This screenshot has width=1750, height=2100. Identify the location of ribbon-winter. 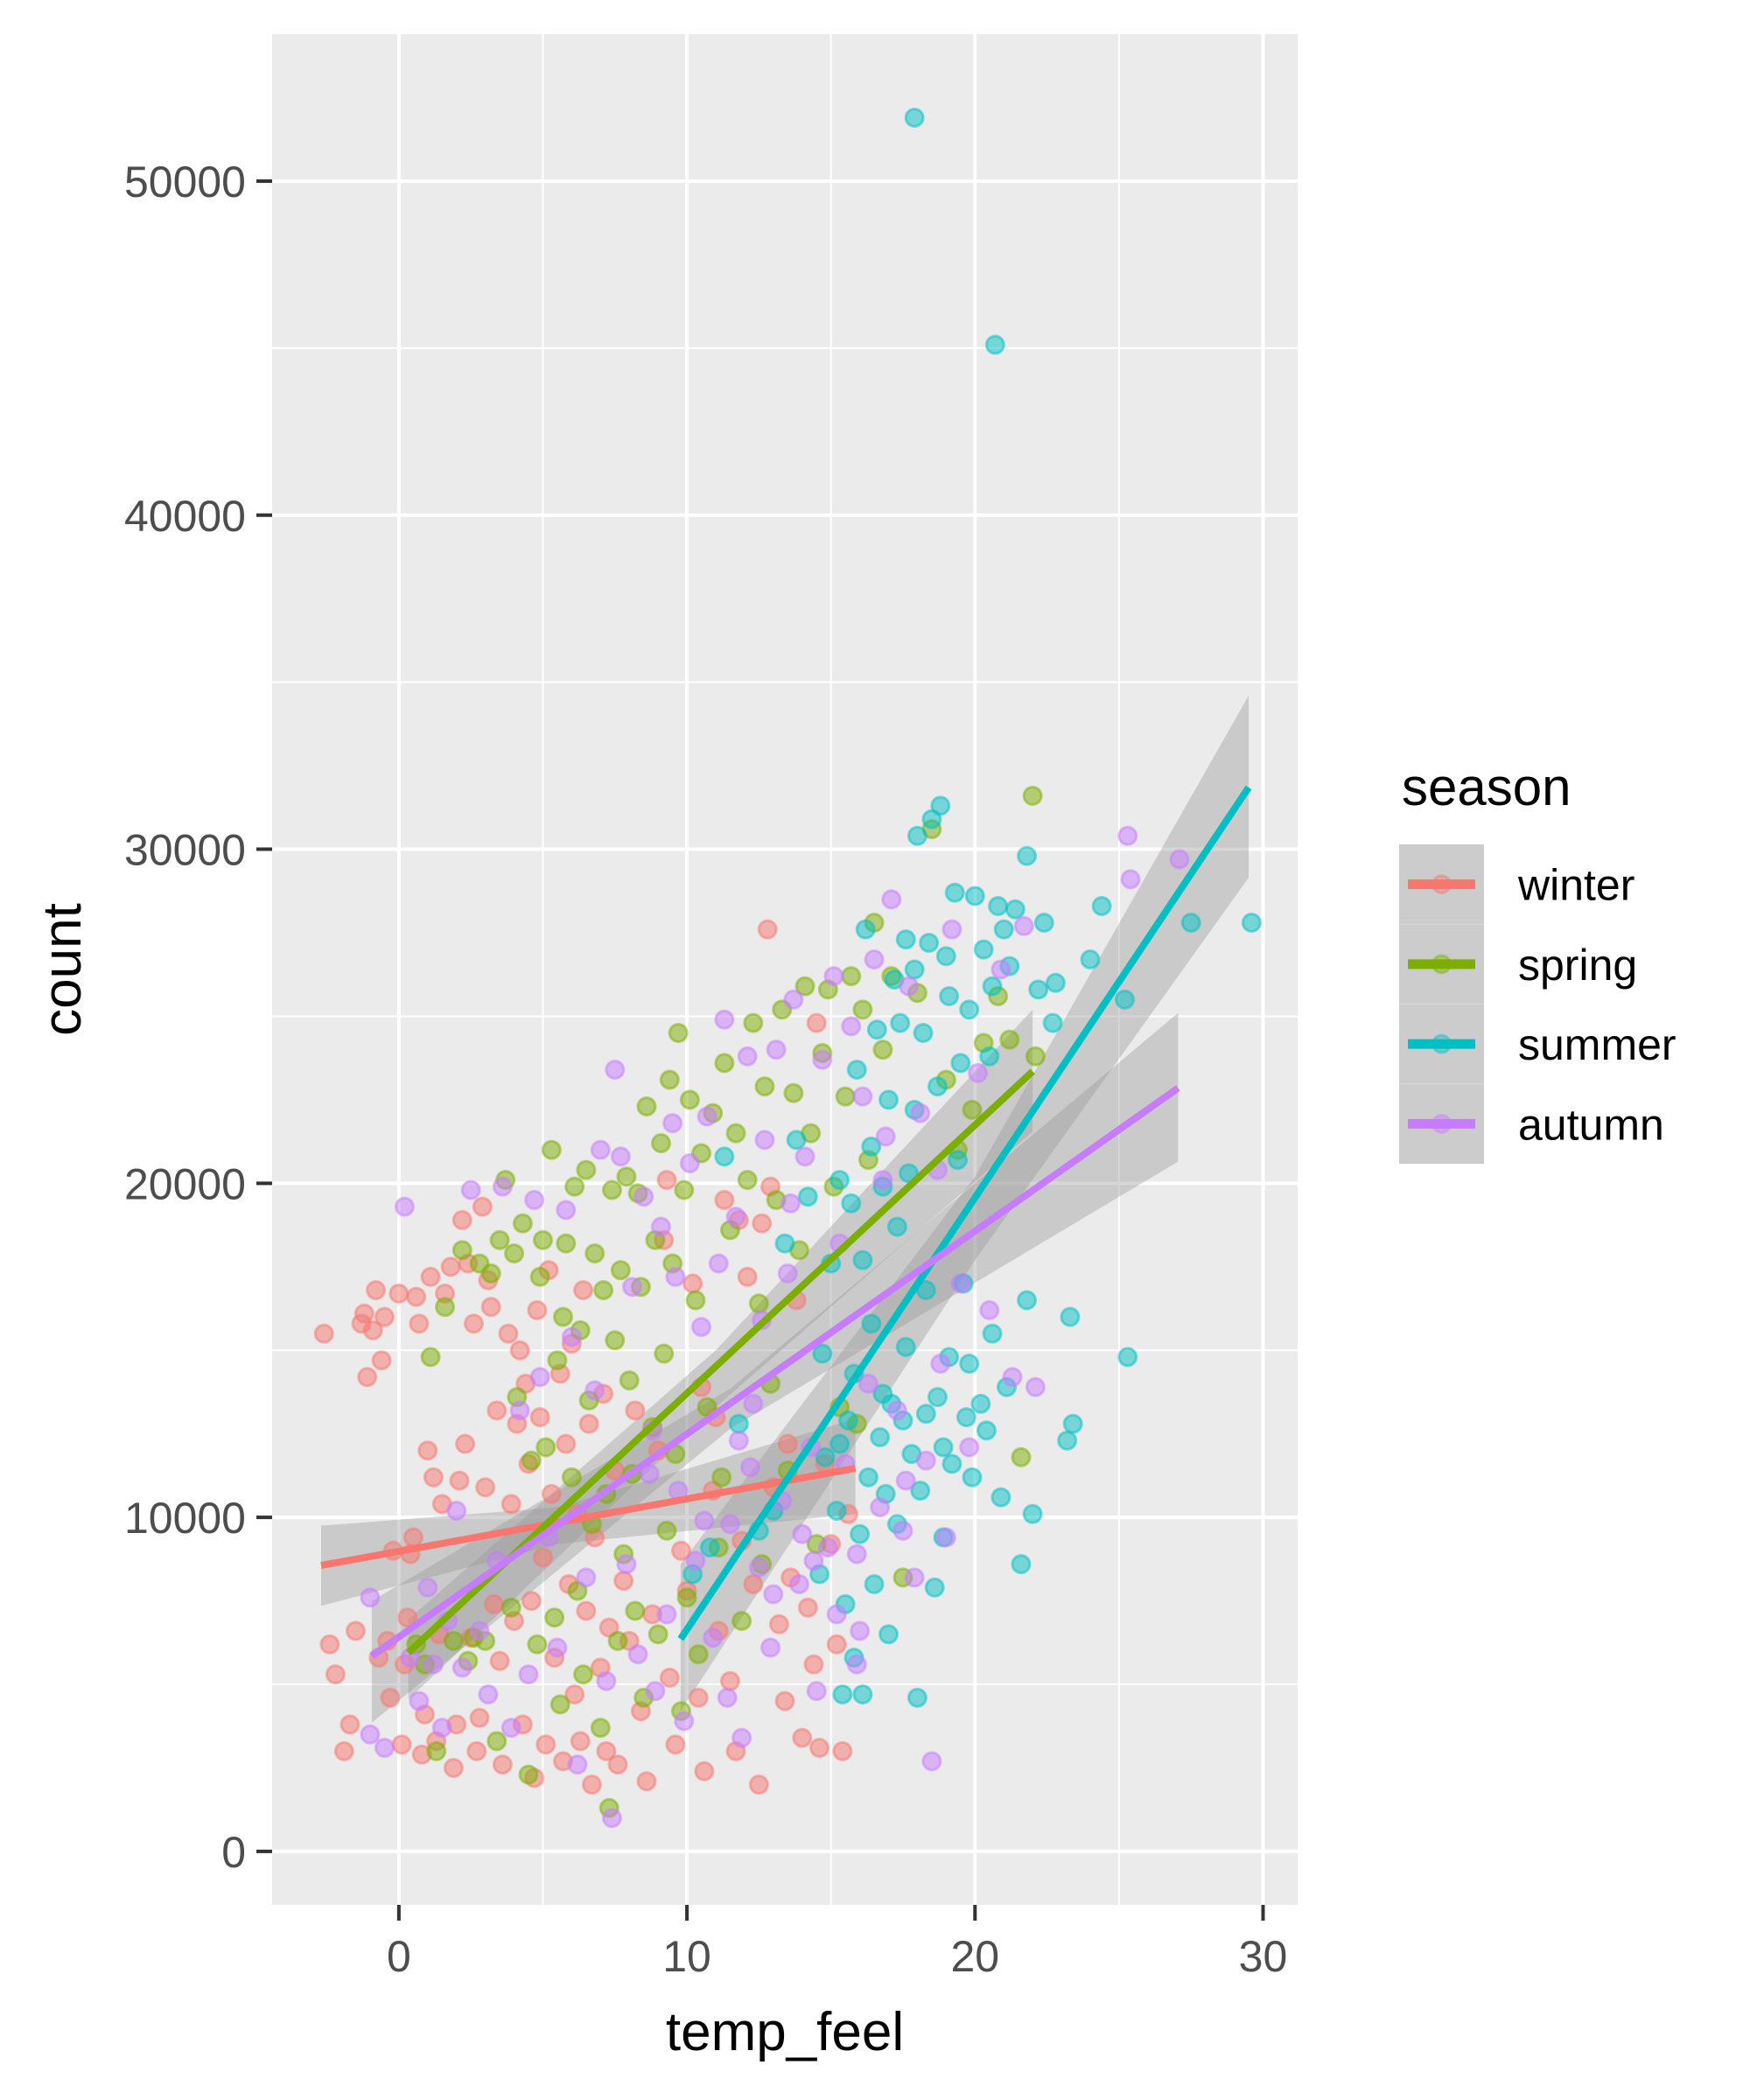
(588, 1512).